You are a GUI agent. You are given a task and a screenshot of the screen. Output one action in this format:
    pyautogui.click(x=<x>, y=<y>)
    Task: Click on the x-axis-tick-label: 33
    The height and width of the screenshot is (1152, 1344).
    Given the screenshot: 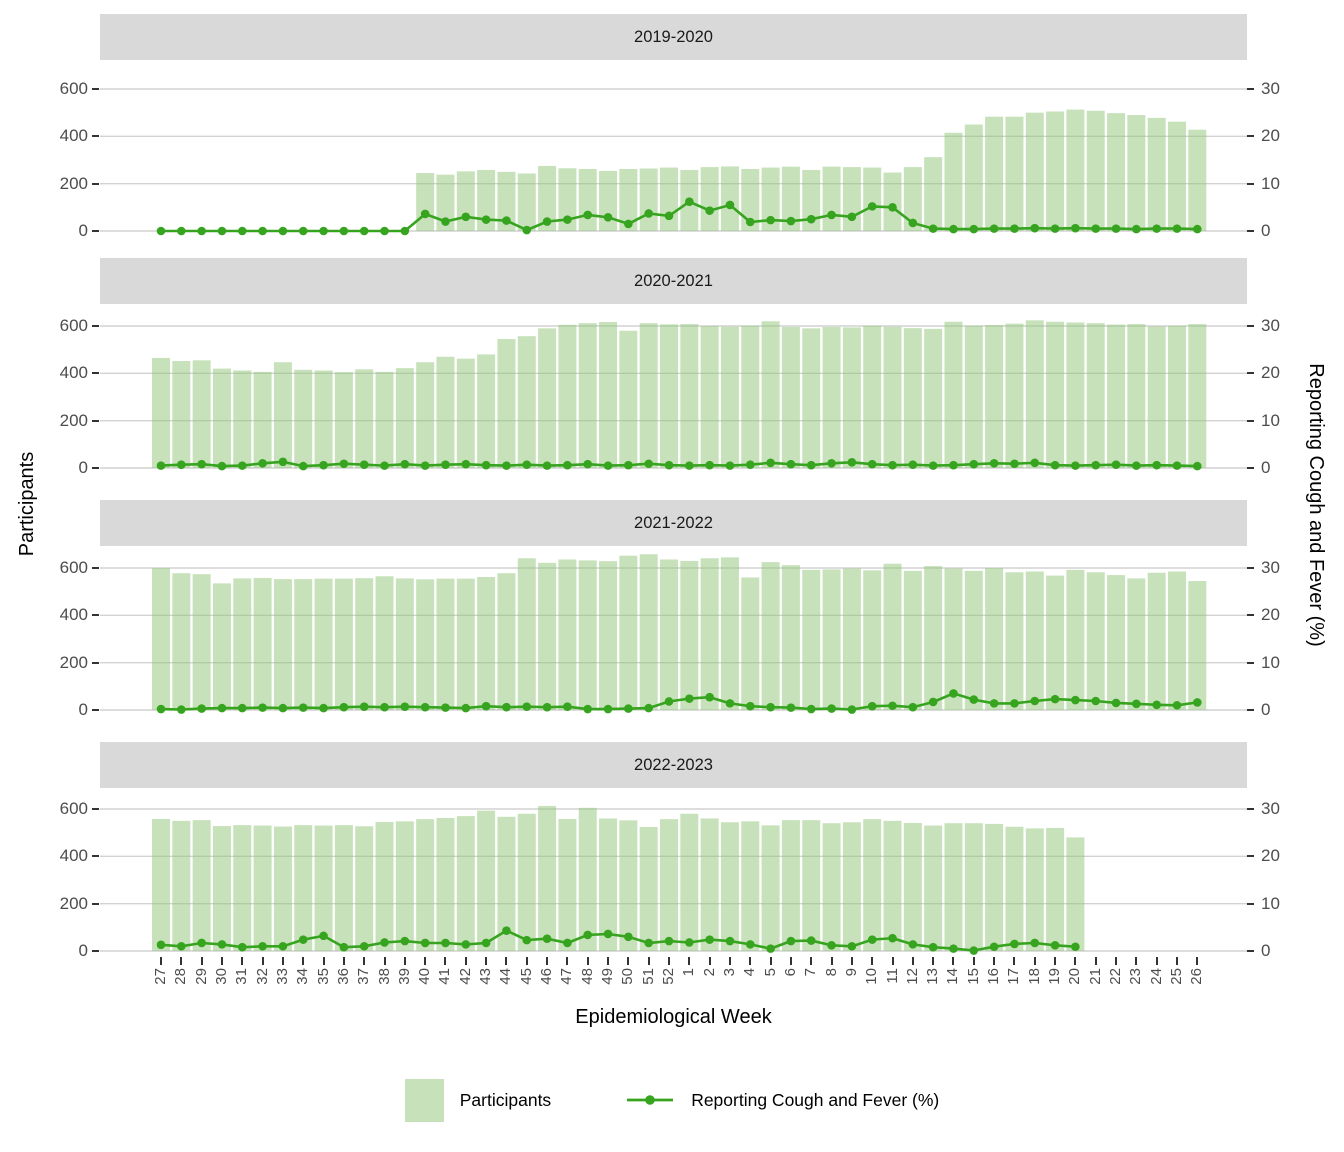 What is the action you would take?
    pyautogui.click(x=282, y=976)
    